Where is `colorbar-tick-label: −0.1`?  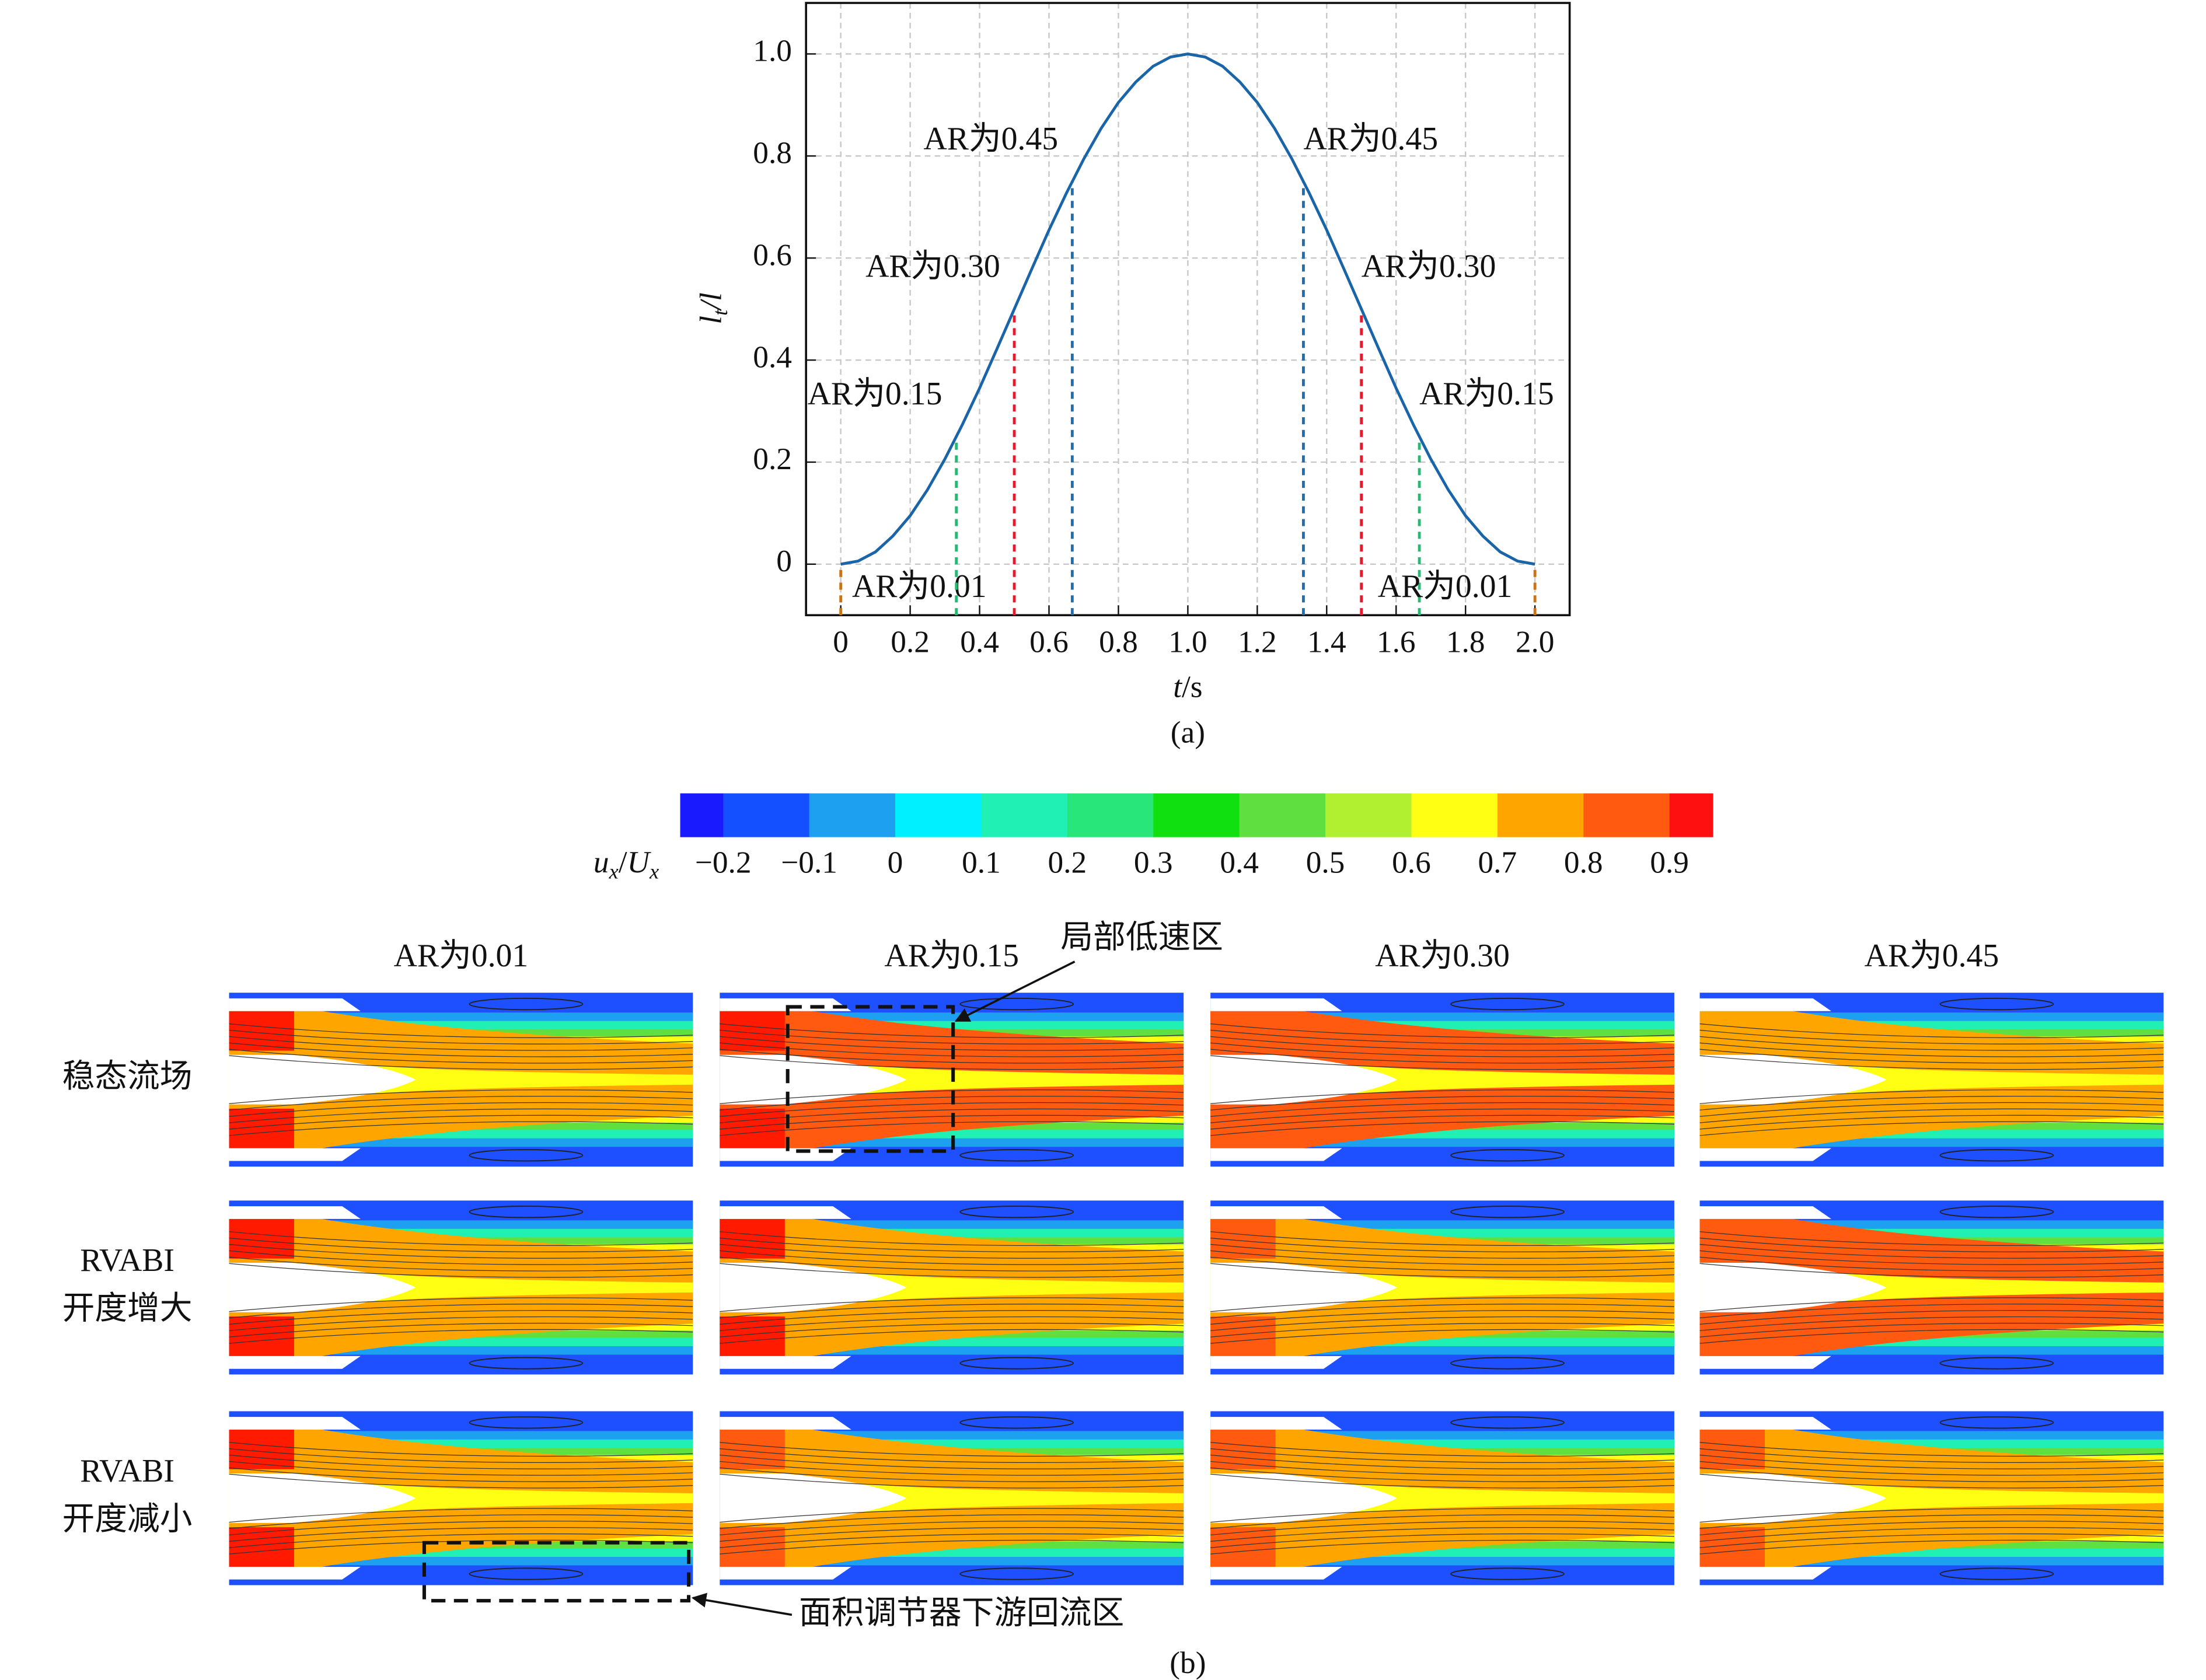 colorbar-tick-label: −0.1 is located at coordinates (809, 862).